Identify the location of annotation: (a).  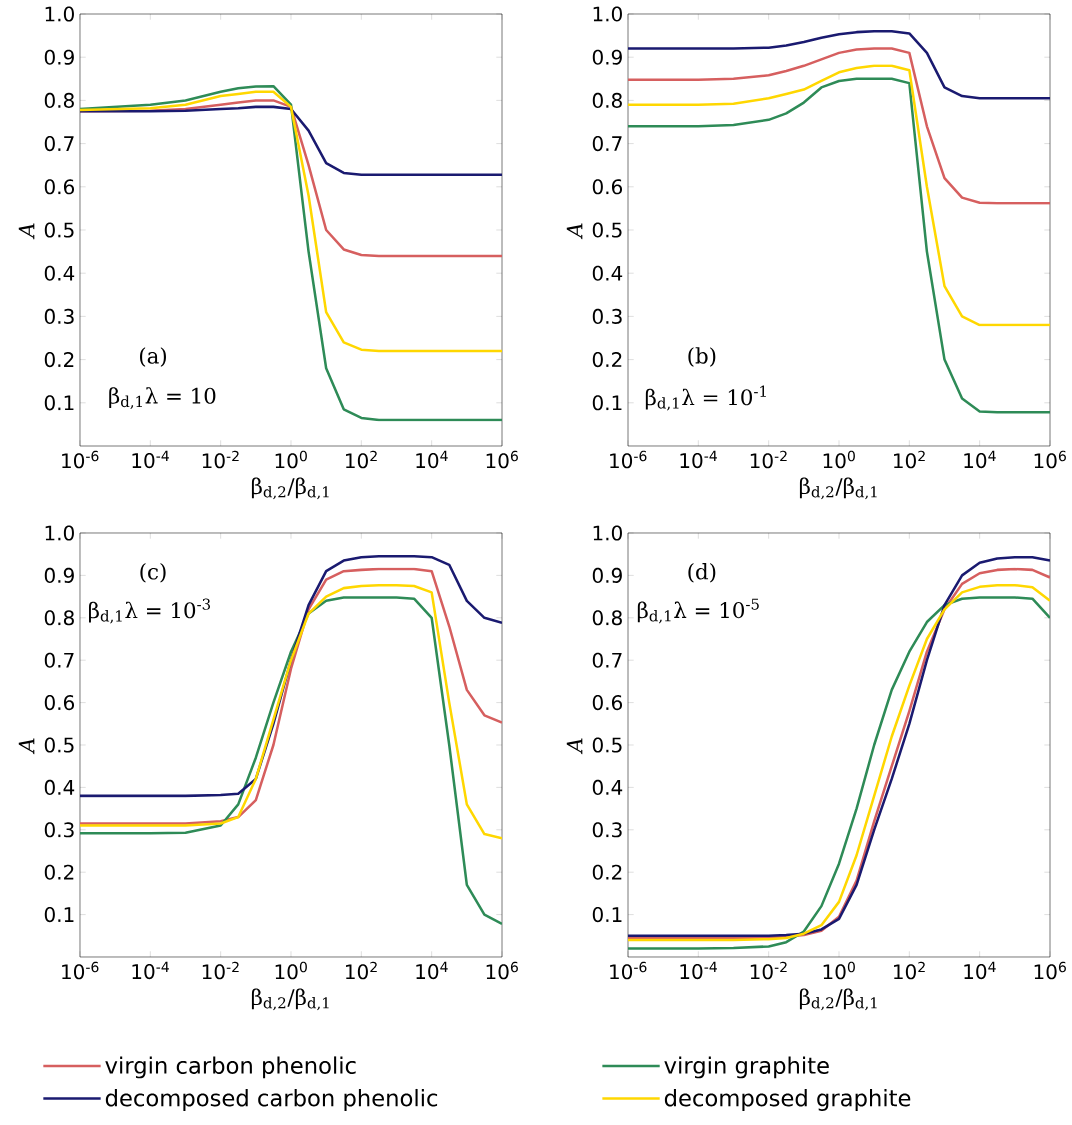
(153, 357).